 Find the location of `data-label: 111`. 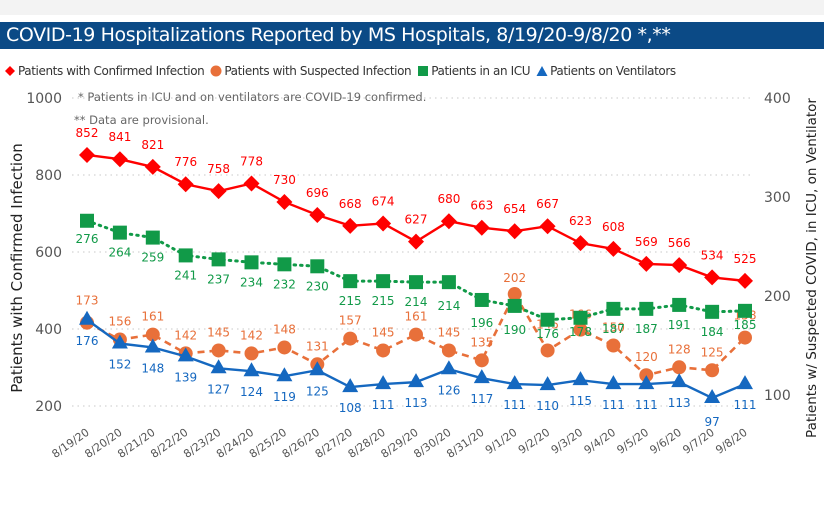

data-label: 111 is located at coordinates (745, 405).